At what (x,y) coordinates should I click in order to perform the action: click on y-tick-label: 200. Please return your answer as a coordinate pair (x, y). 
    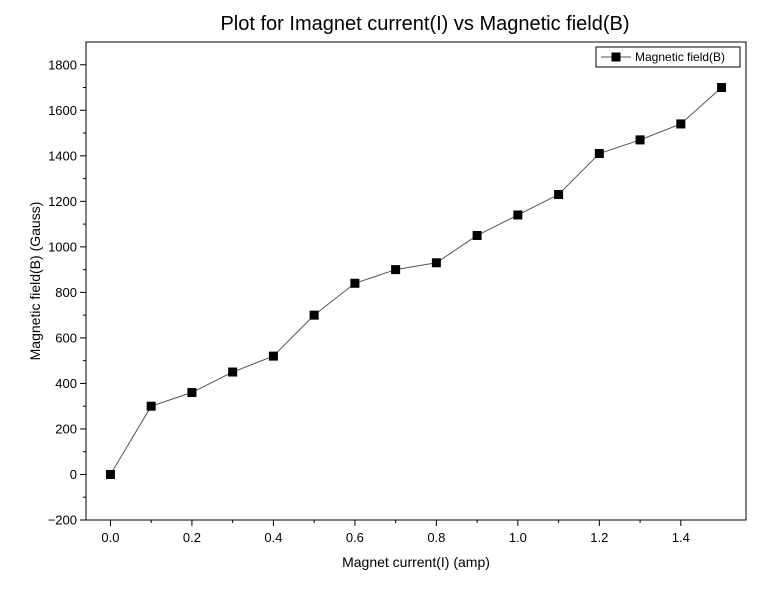
    Looking at the image, I should click on (66, 428).